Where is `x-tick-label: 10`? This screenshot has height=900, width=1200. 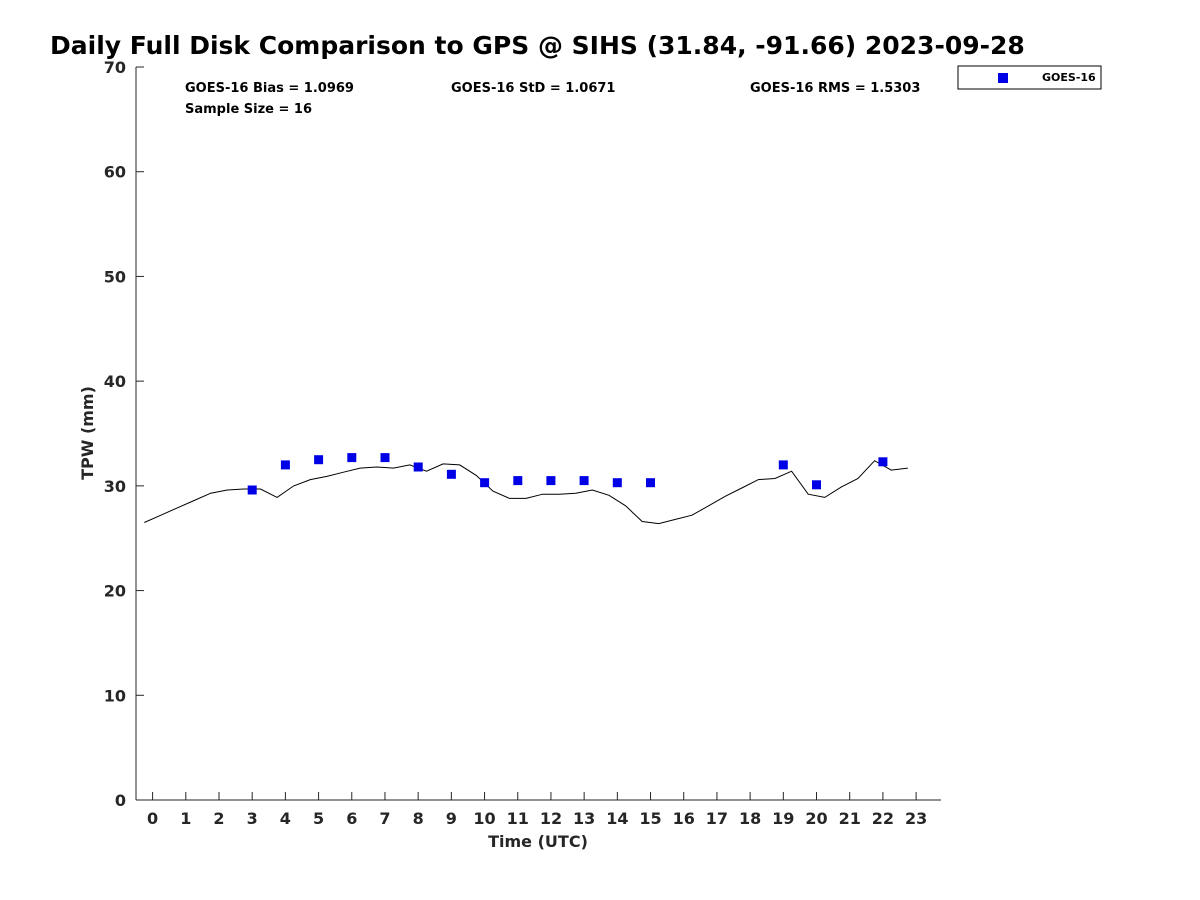
x-tick-label: 10 is located at coordinates (484, 818).